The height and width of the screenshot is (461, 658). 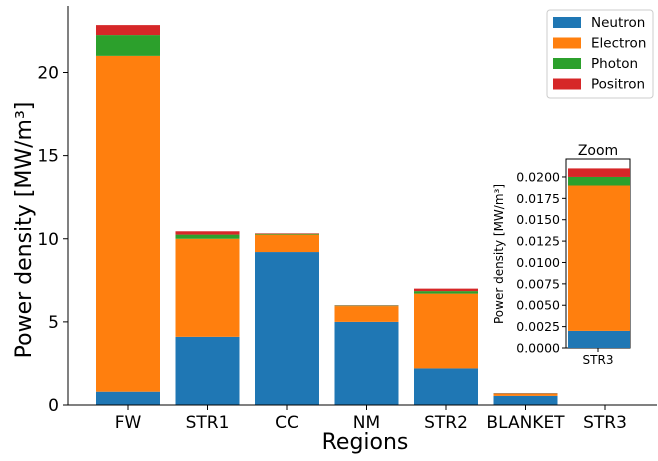 What do you see at coordinates (605, 423) in the screenshot?
I see `x-tick-label-str3: STR3` at bounding box center [605, 423].